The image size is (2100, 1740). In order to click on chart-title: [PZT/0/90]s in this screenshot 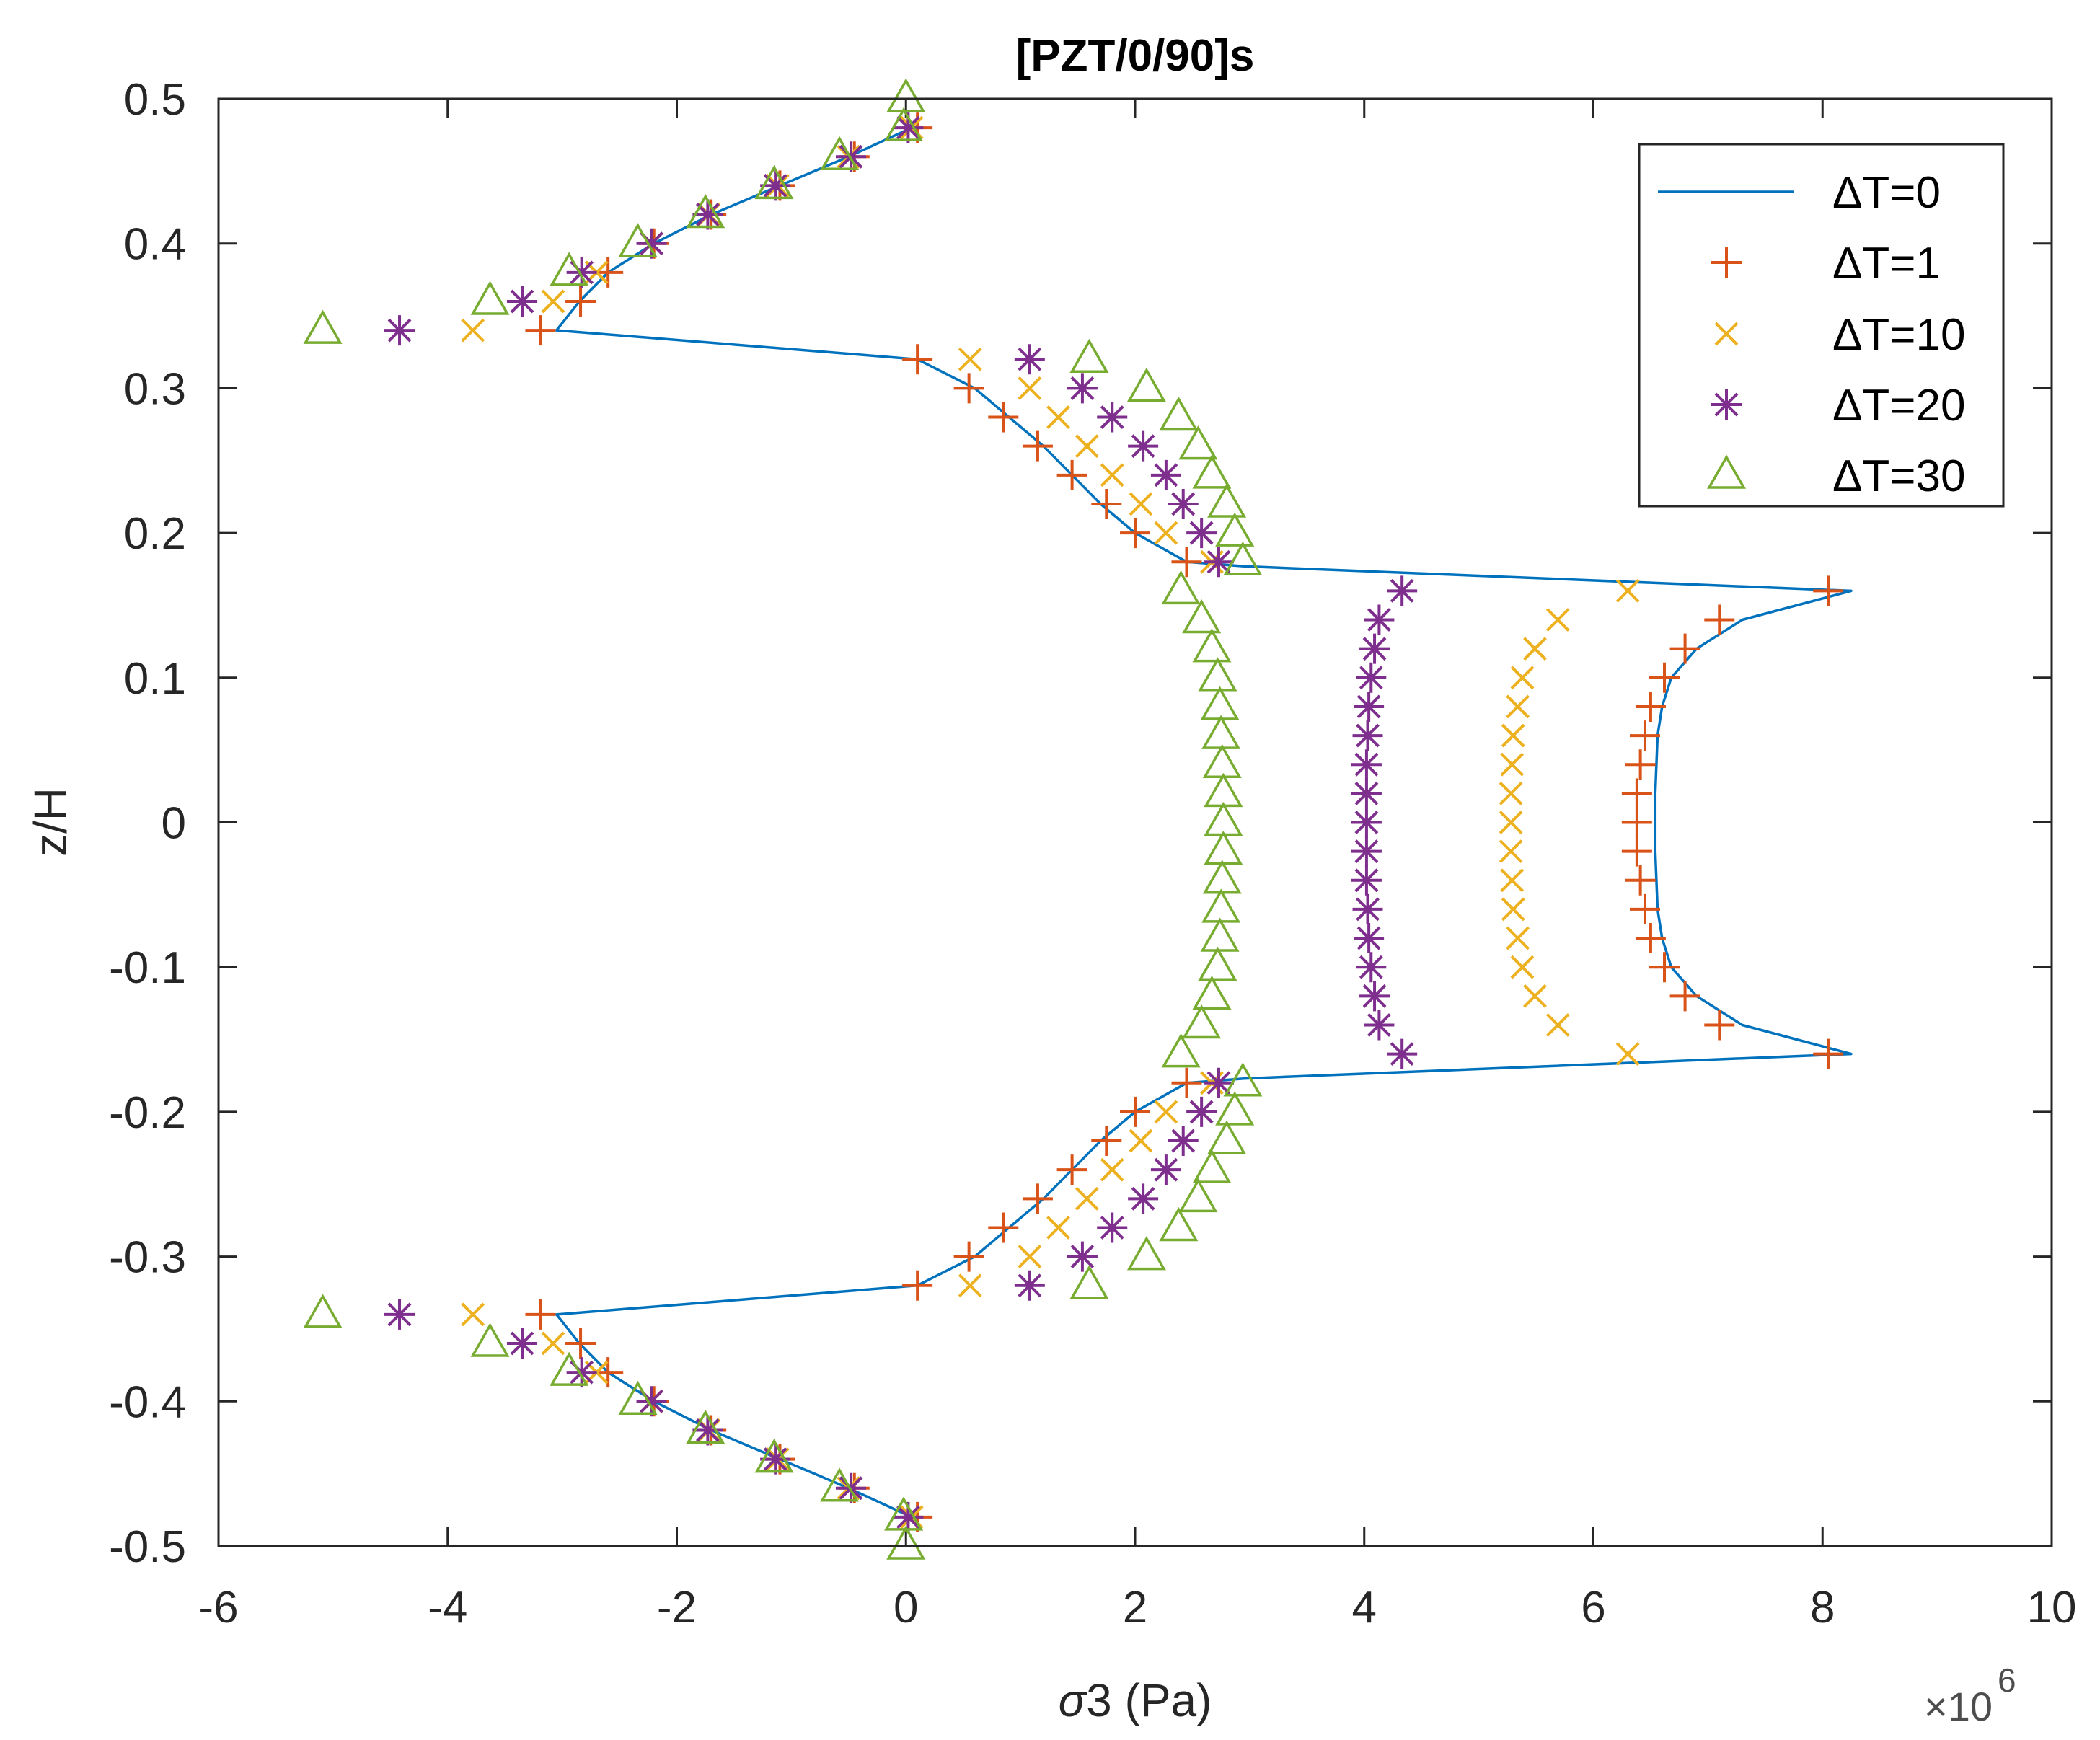, I will do `click(1135, 56)`.